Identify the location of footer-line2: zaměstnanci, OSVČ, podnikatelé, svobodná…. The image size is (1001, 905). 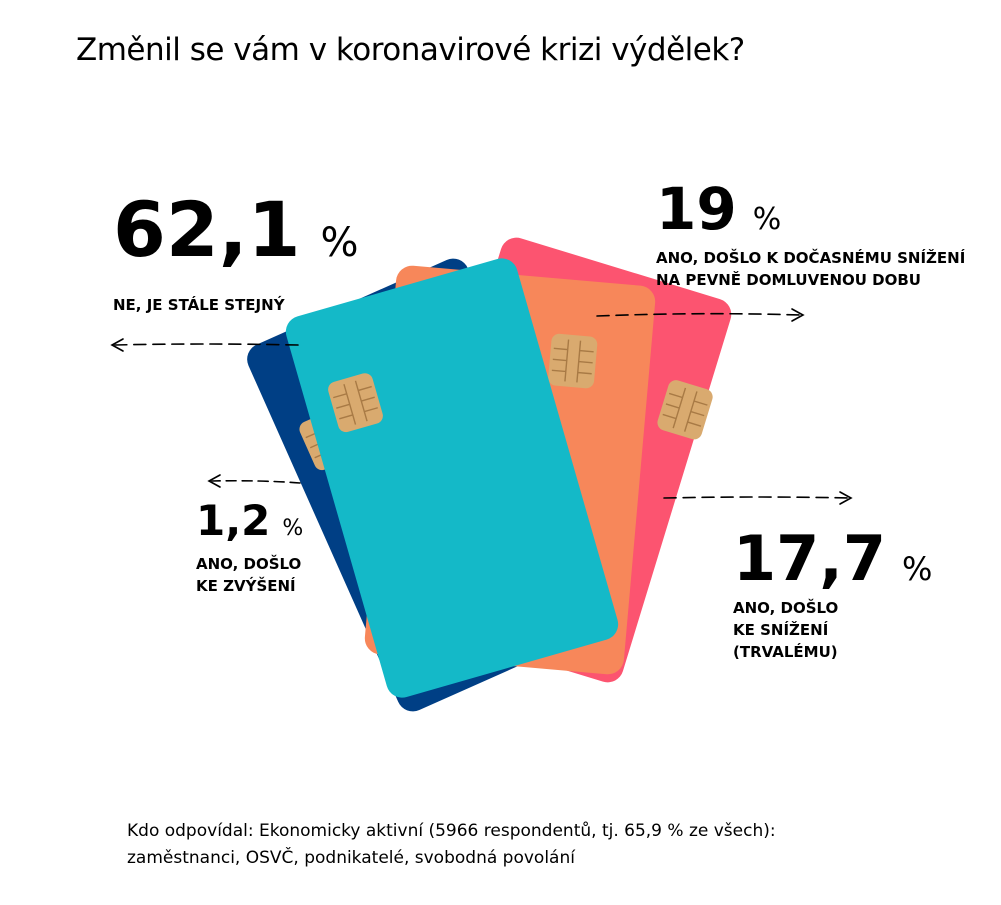
(351, 858).